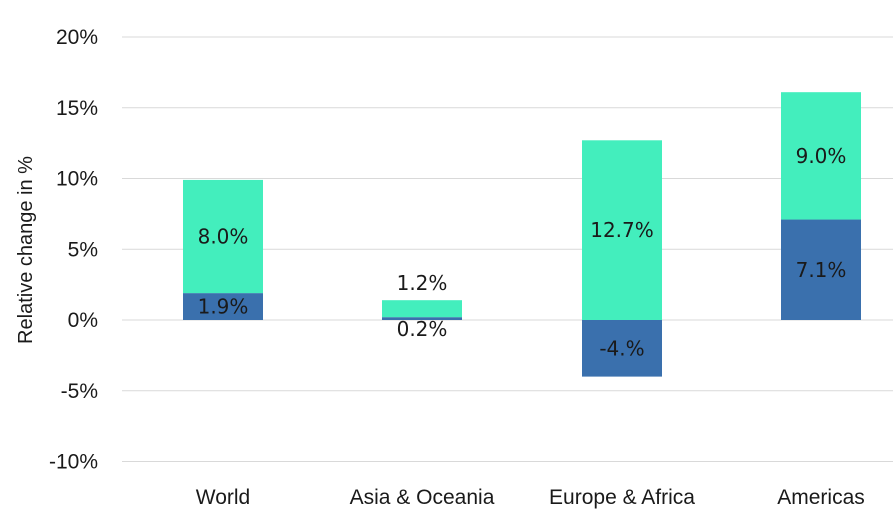 This screenshot has height=522, width=893. I want to click on x-category-label: World, so click(223, 497).